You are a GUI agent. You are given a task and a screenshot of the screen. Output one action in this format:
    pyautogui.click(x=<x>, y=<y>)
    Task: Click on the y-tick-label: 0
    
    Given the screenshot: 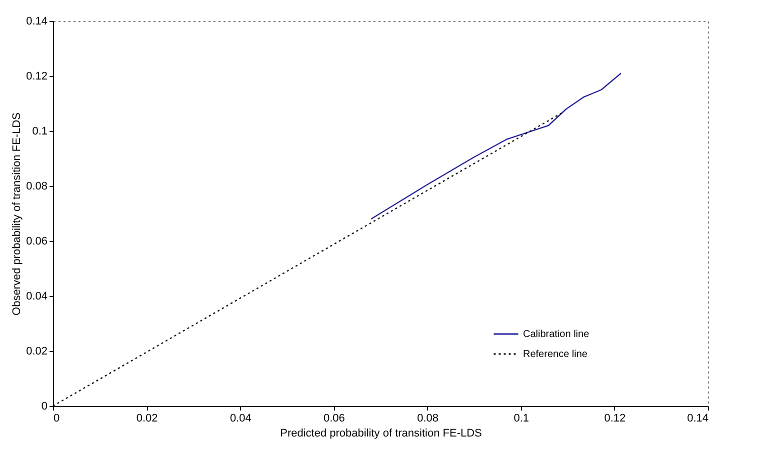 What is the action you would take?
    pyautogui.click(x=44, y=406)
    